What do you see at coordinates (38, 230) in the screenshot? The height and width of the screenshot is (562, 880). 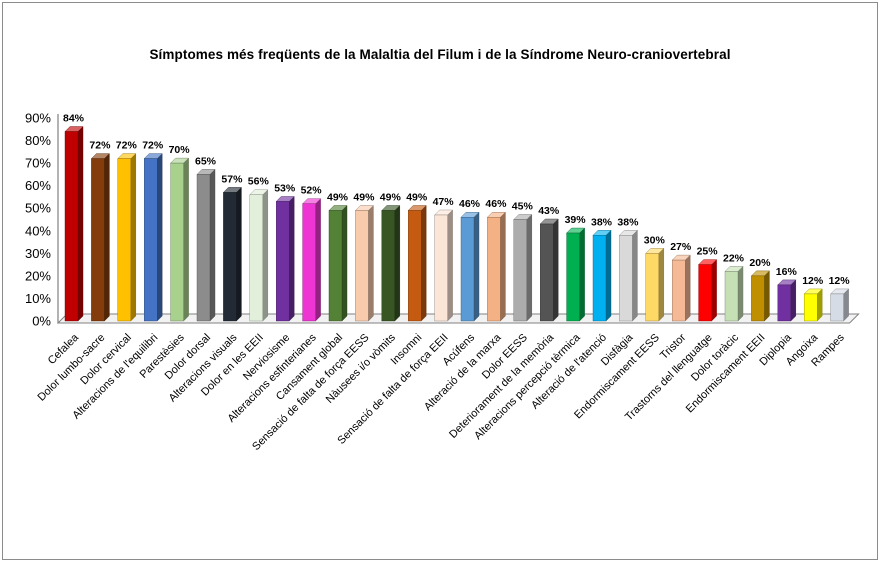 I see `y-axis-tick-label: 40%` at bounding box center [38, 230].